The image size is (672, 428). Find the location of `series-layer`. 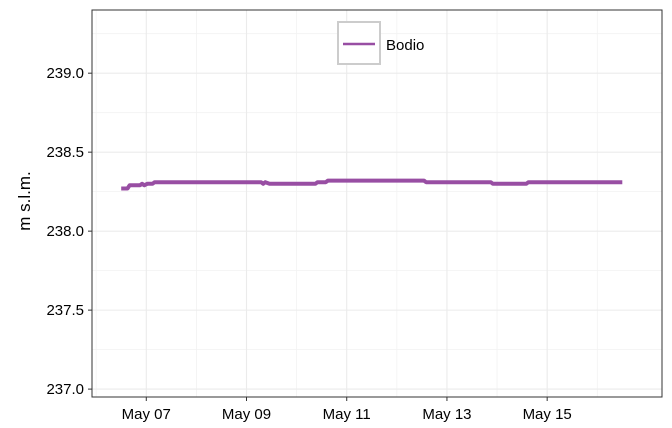

series-layer is located at coordinates (372, 184).